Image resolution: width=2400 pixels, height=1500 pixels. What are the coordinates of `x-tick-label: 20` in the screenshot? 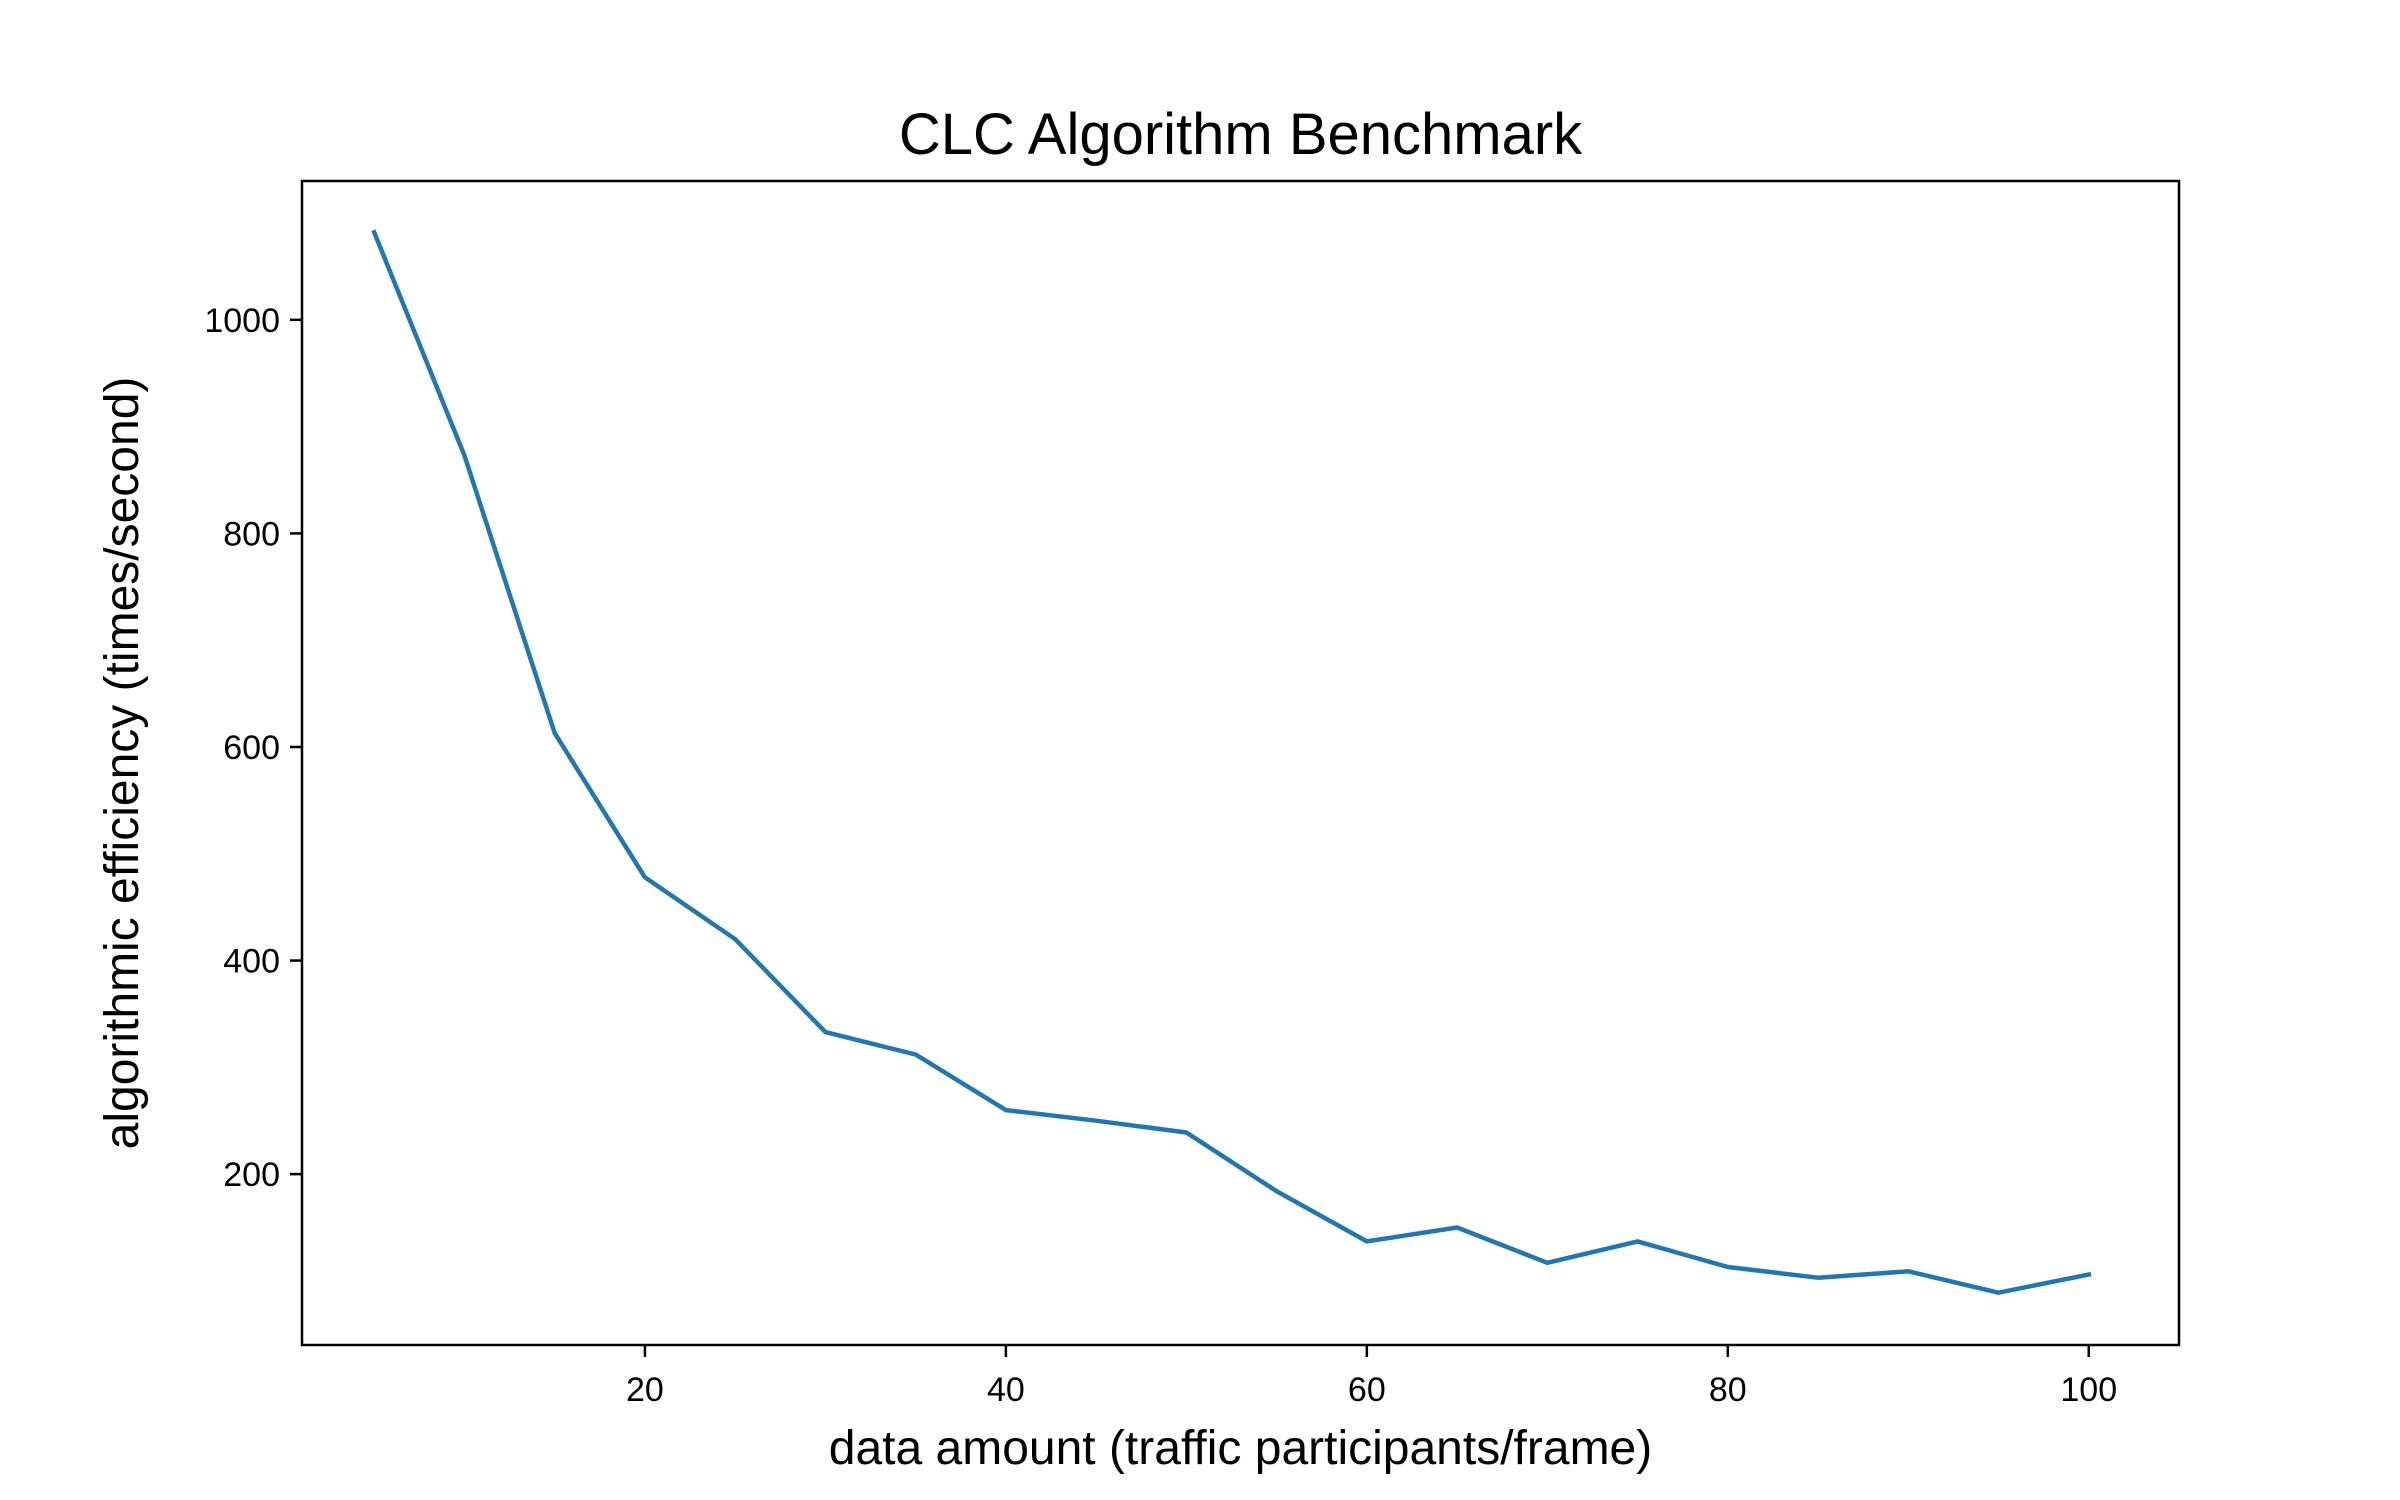 It's located at (645, 1390).